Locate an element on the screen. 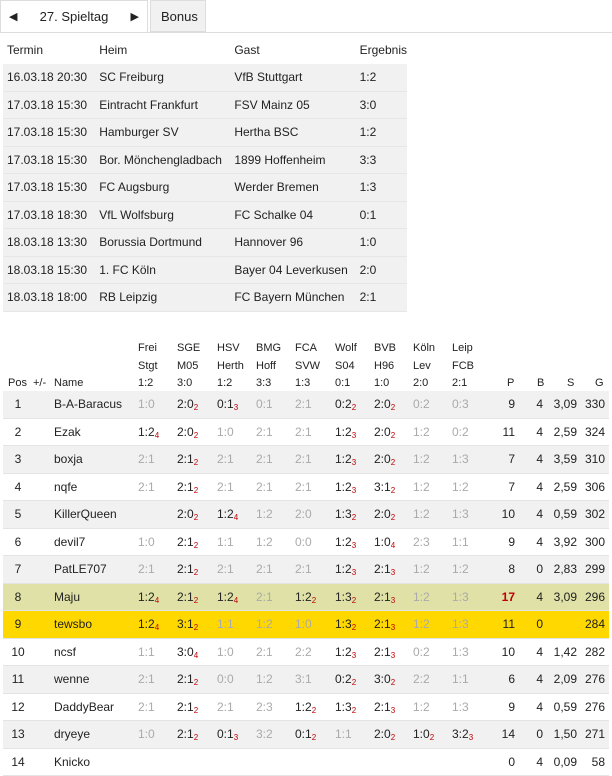  player-name: wenne is located at coordinates (71, 679).